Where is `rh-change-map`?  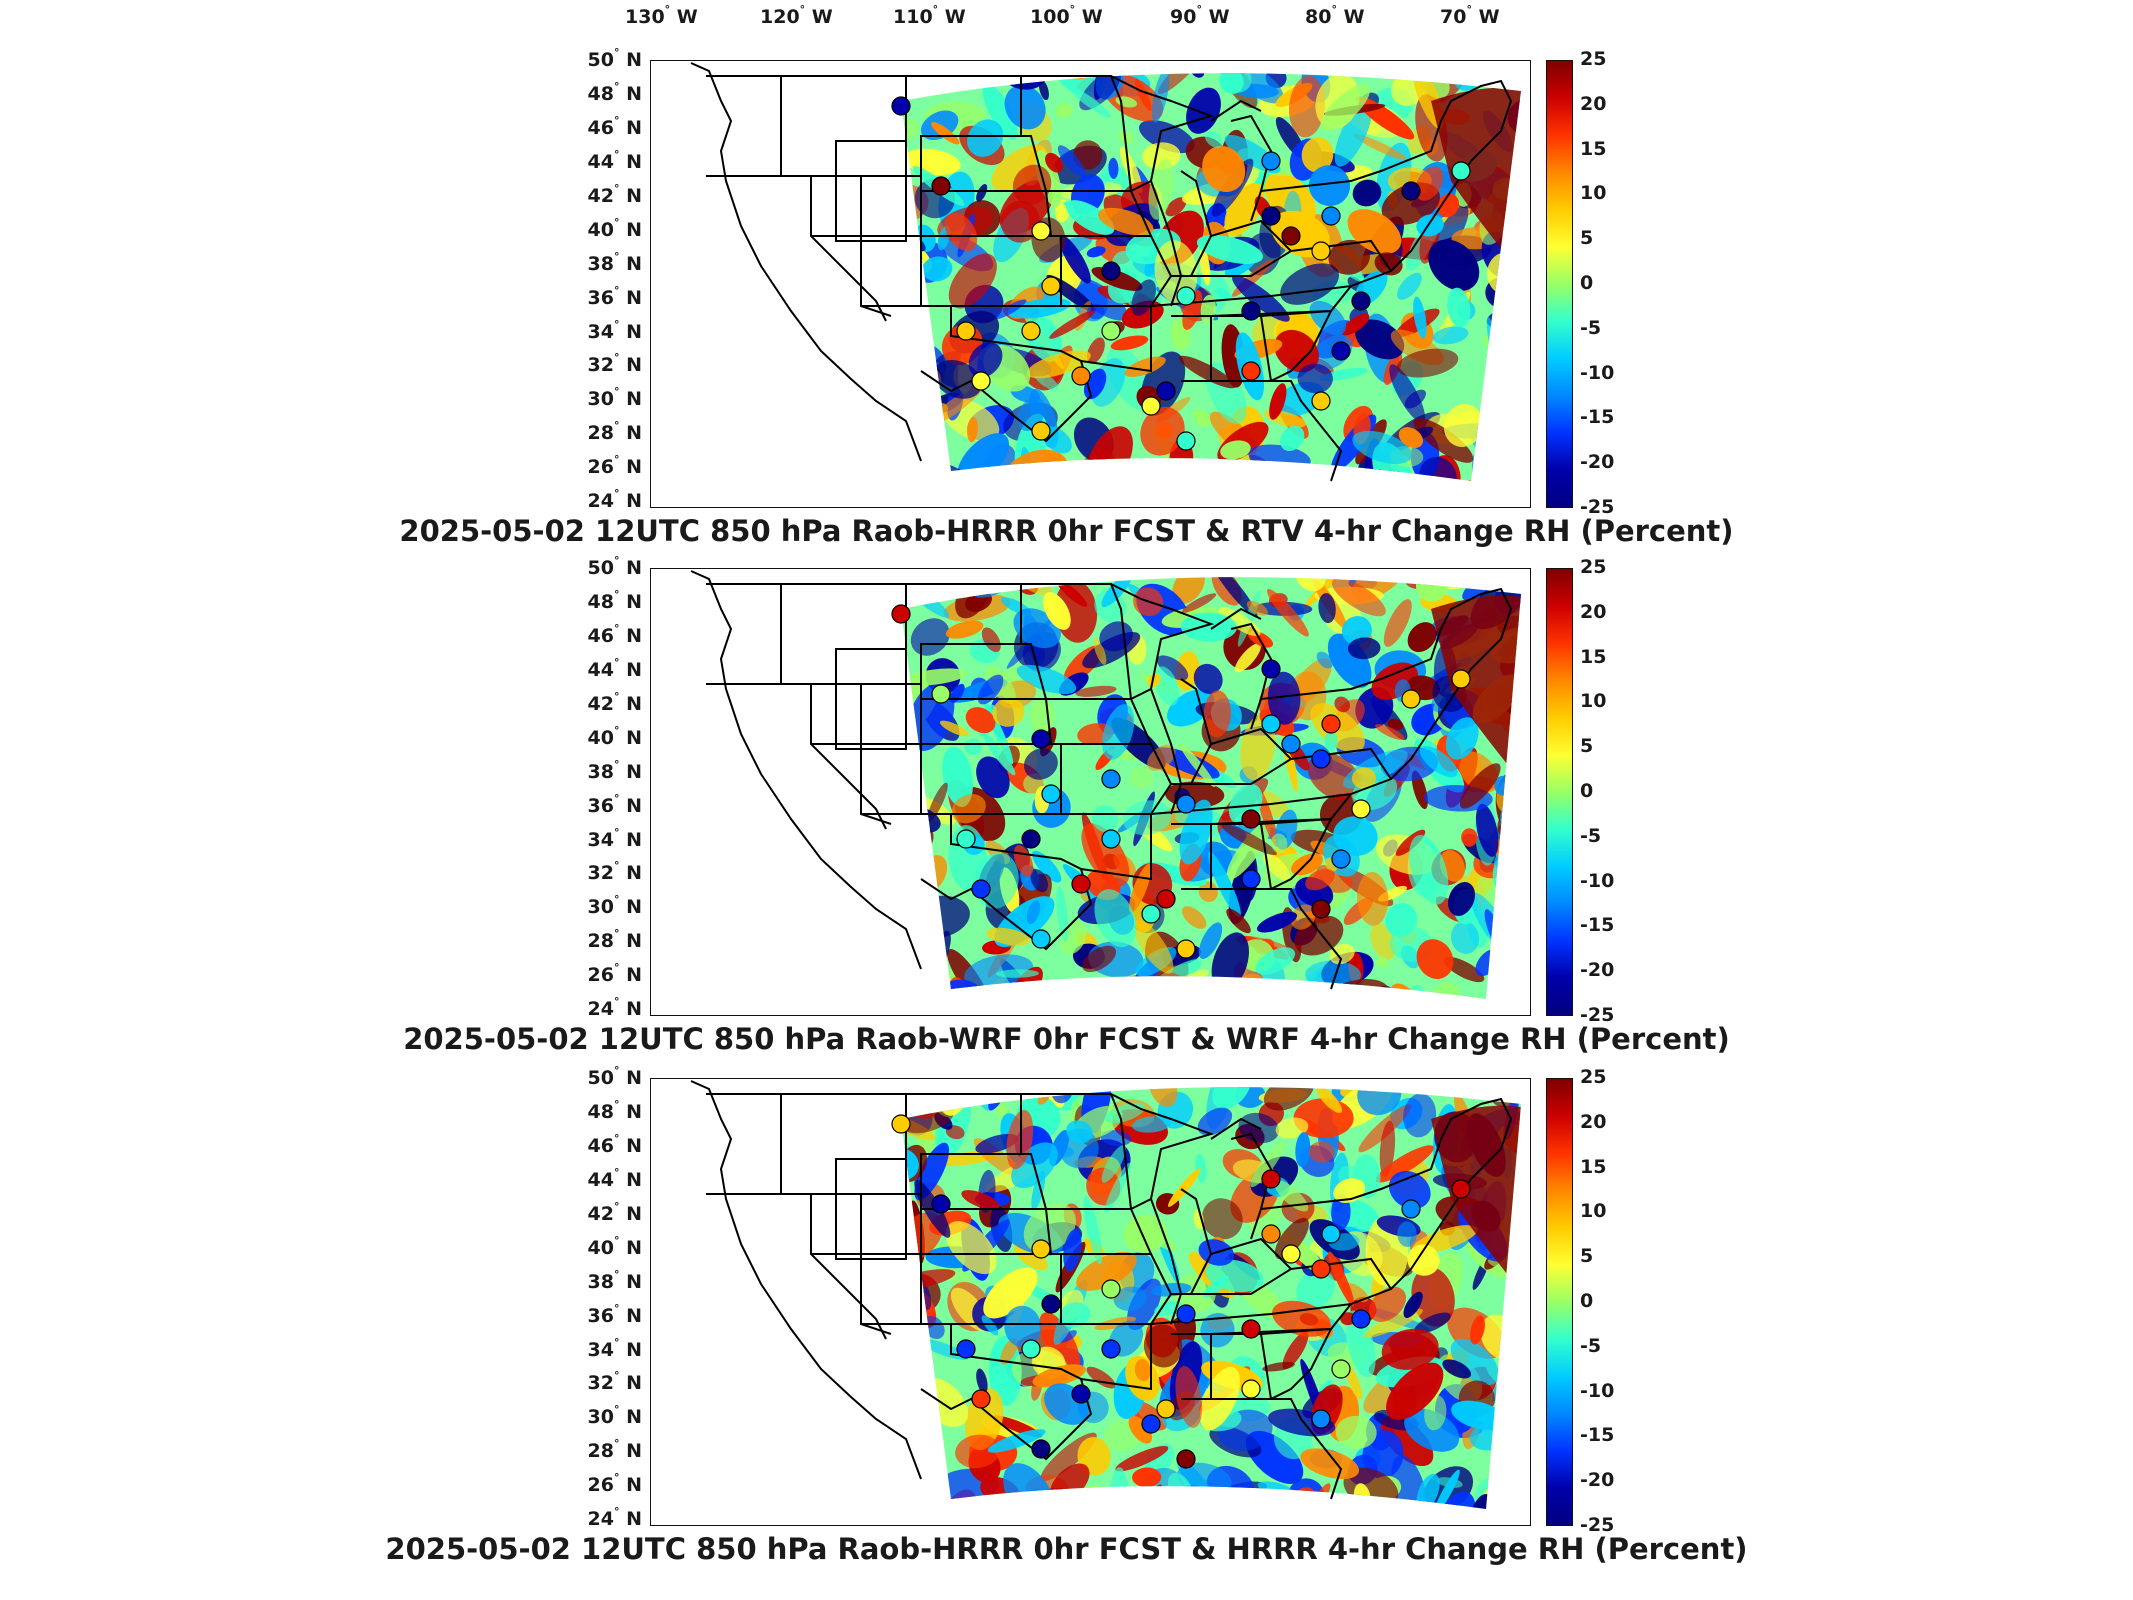 rh-change-map is located at coordinates (1105, 1294).